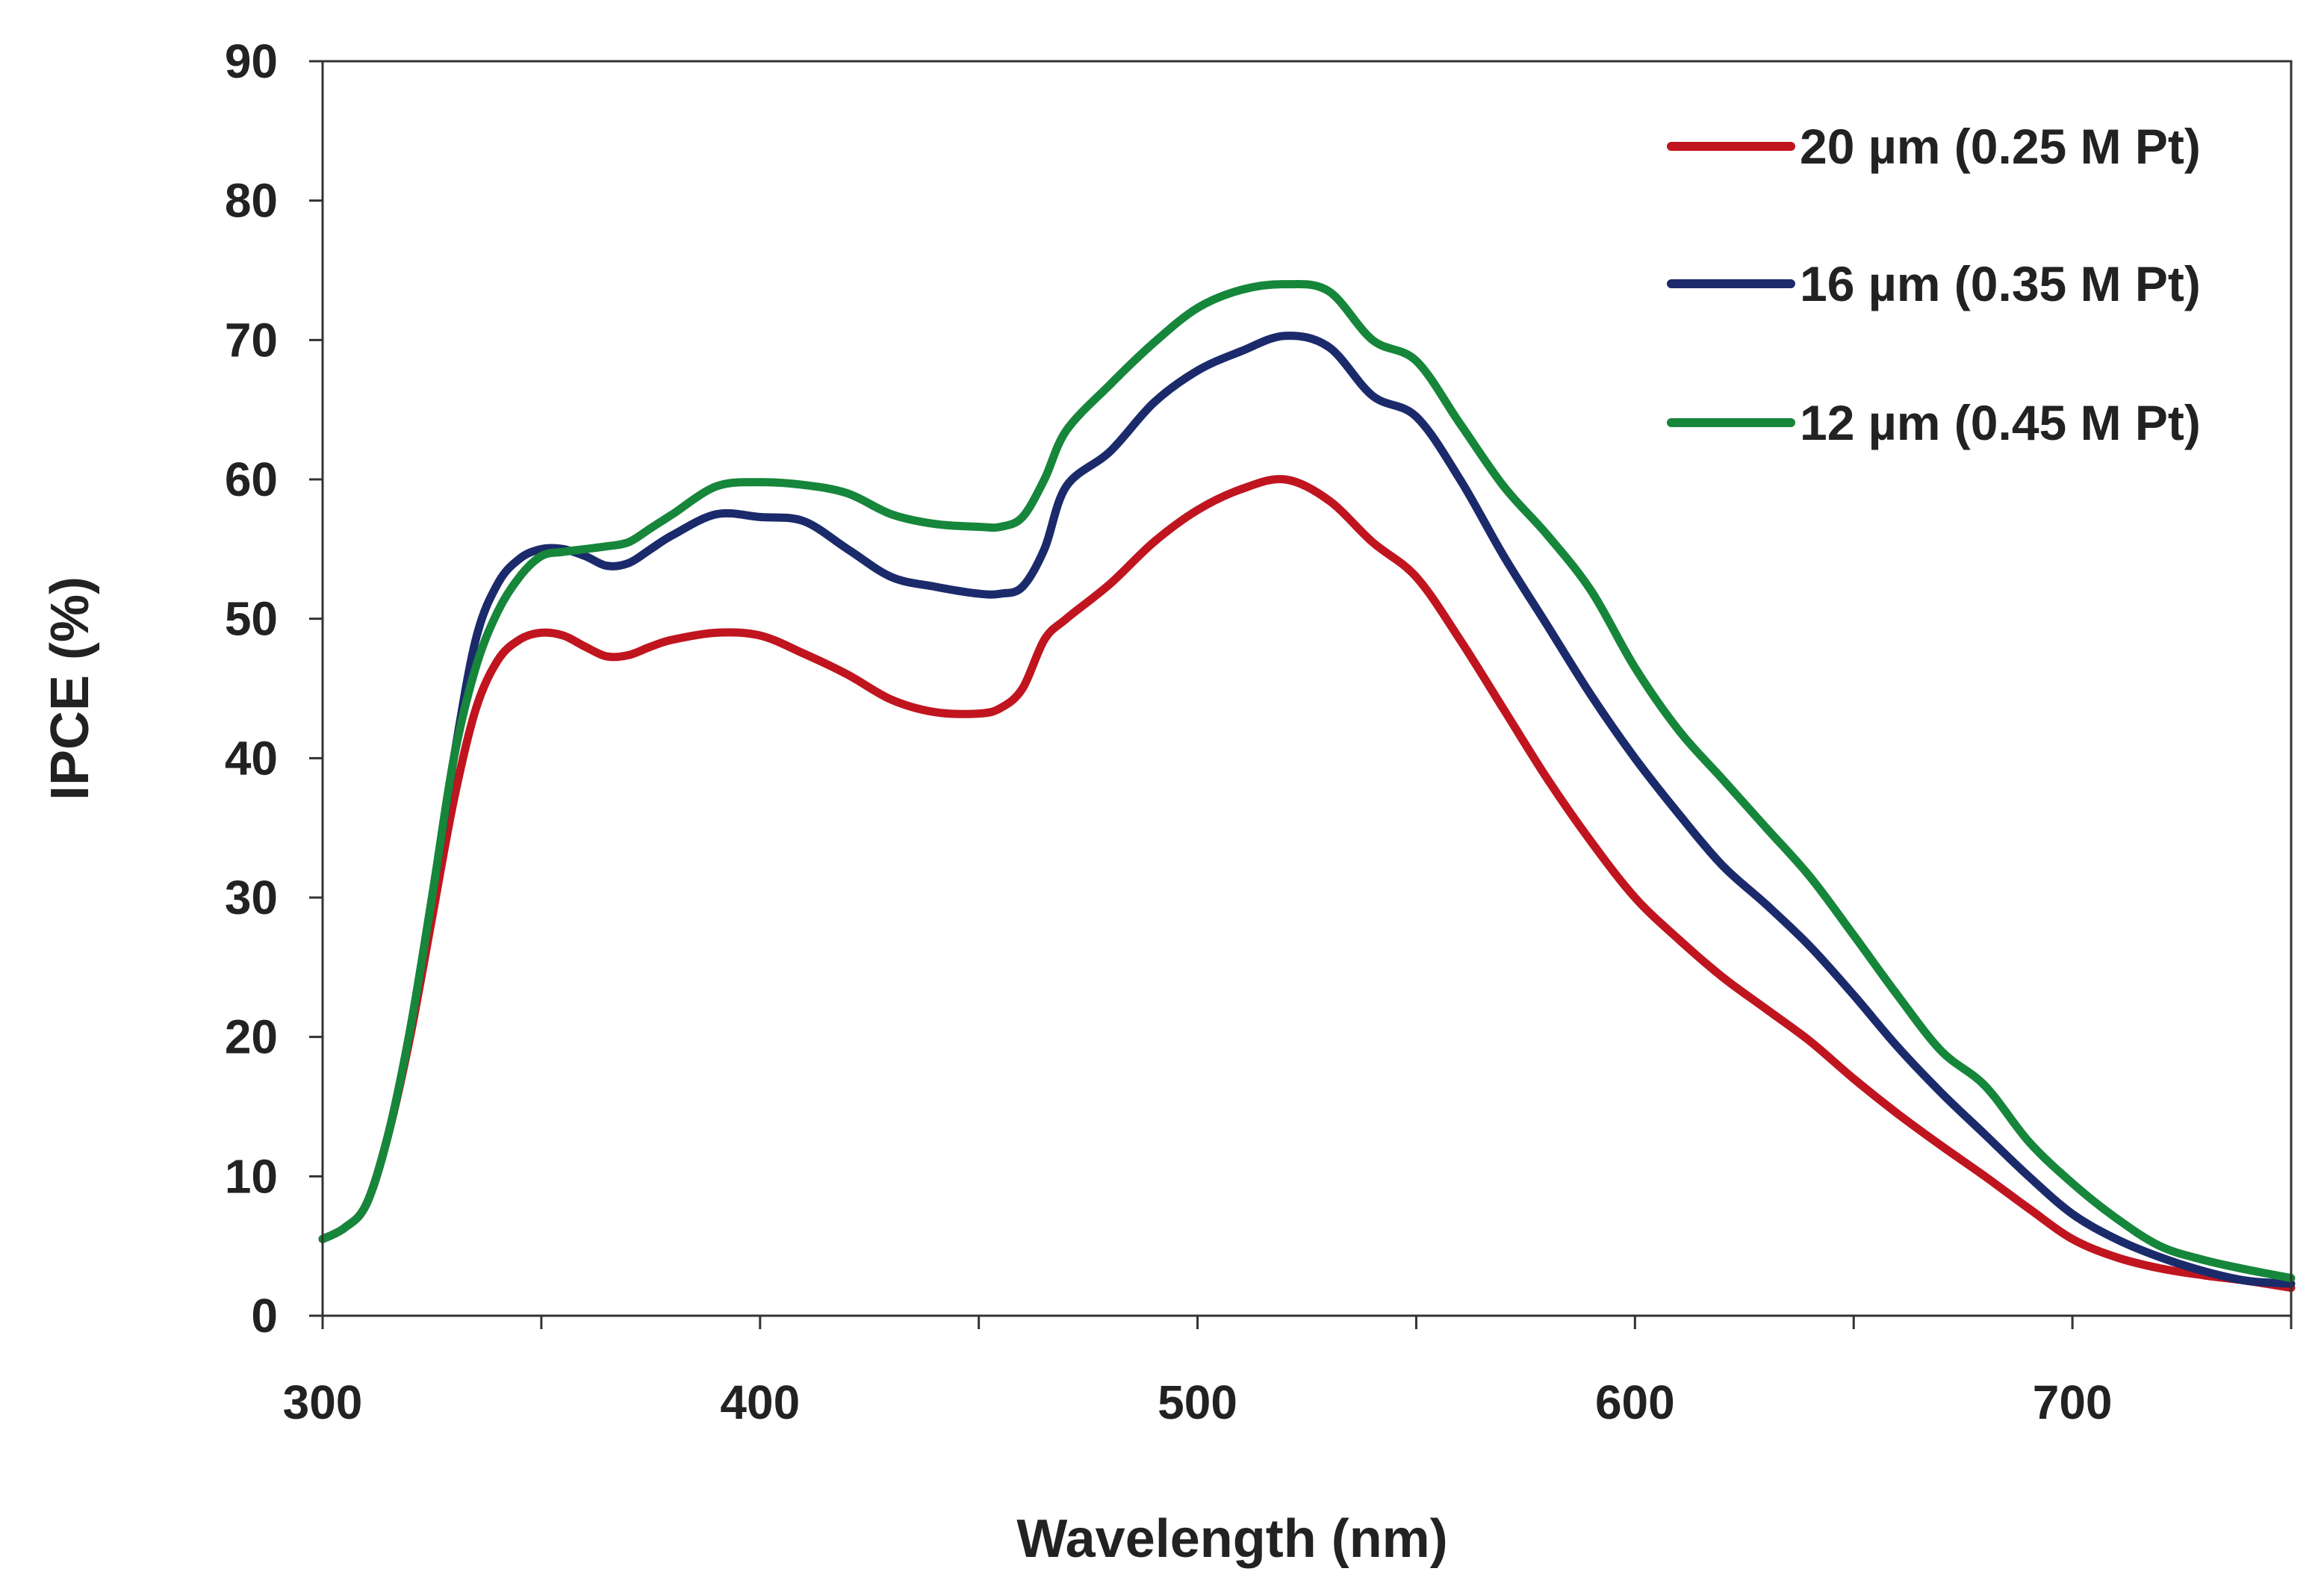 The width and height of the screenshot is (2324, 1592). What do you see at coordinates (1198, 1402) in the screenshot?
I see `x-tick-label: 500` at bounding box center [1198, 1402].